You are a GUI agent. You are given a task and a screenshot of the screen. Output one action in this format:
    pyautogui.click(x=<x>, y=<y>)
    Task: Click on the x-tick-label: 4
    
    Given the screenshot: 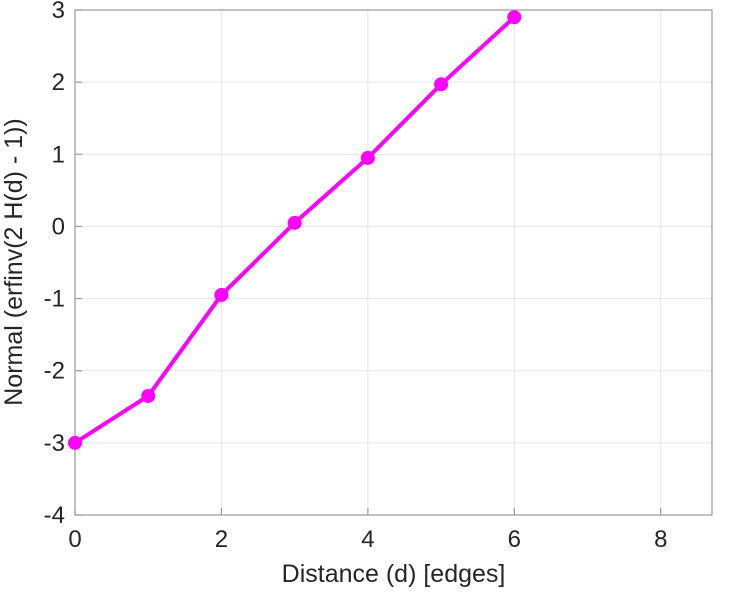 What is the action you would take?
    pyautogui.click(x=367, y=539)
    